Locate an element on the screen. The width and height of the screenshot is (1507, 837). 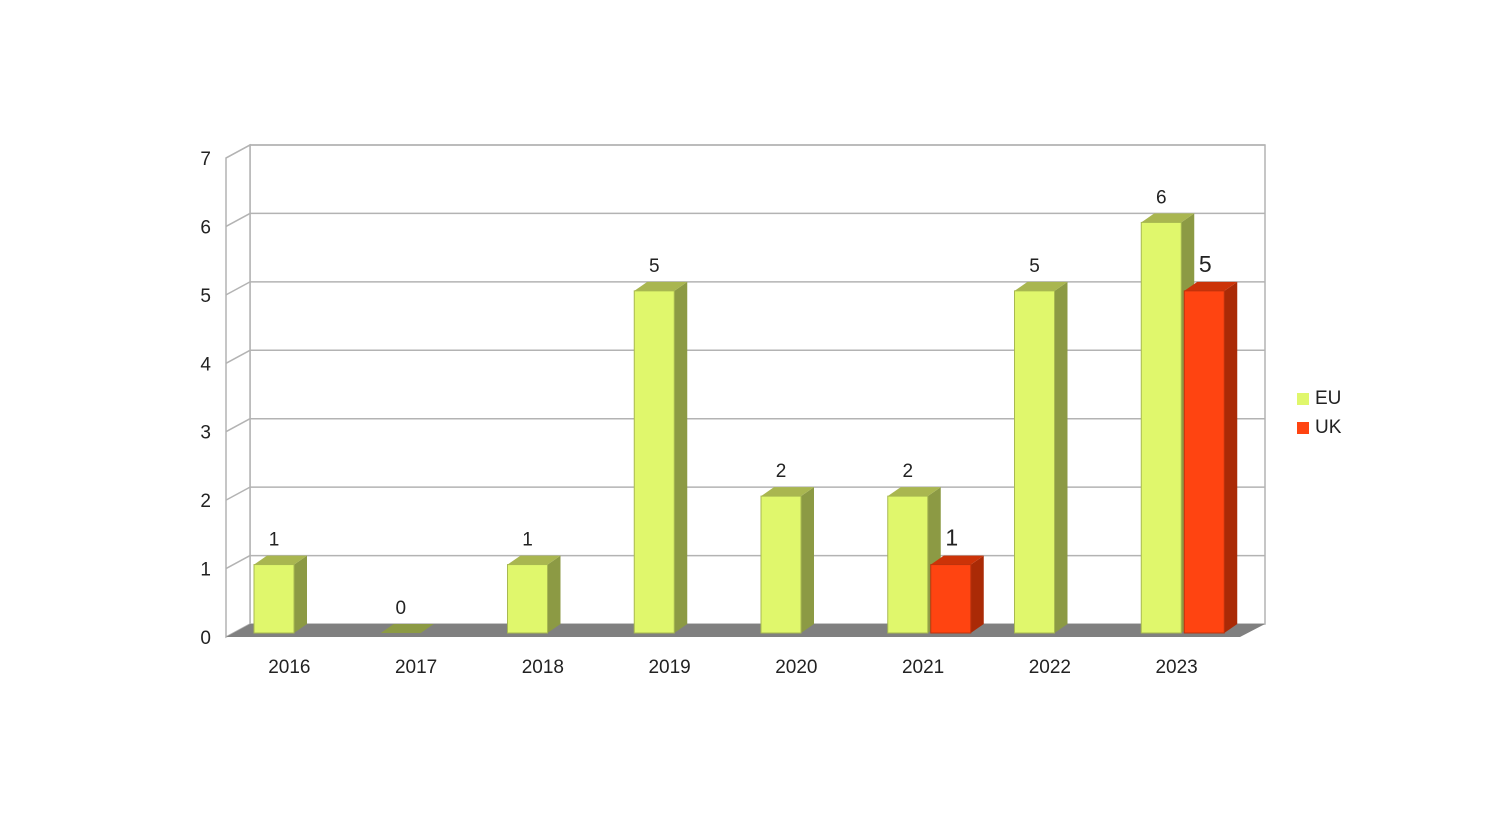
x-tick-label: 2021 is located at coordinates (923, 667).